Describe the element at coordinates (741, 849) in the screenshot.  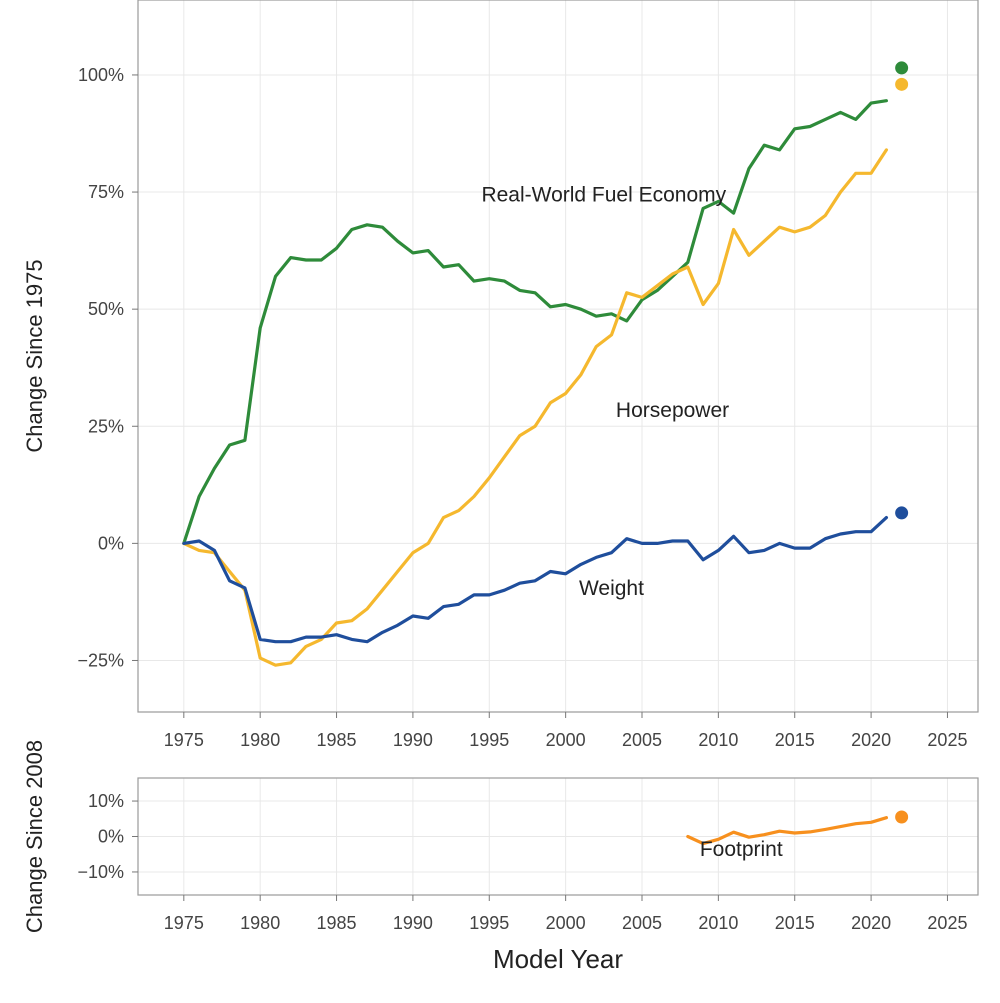
I see `footprint-label: Footprint` at that location.